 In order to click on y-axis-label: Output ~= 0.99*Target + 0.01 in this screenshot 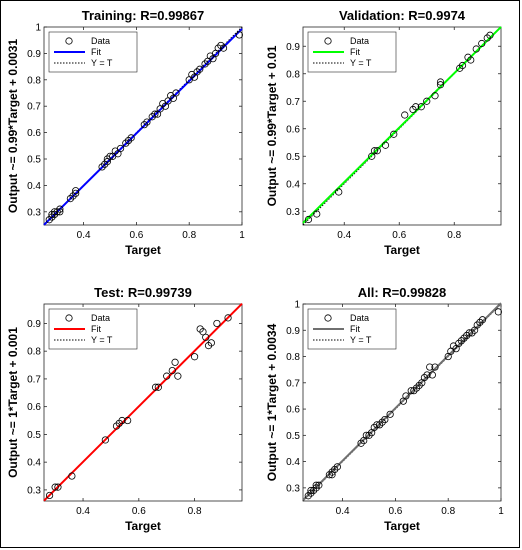, I will do `click(272, 125)`.